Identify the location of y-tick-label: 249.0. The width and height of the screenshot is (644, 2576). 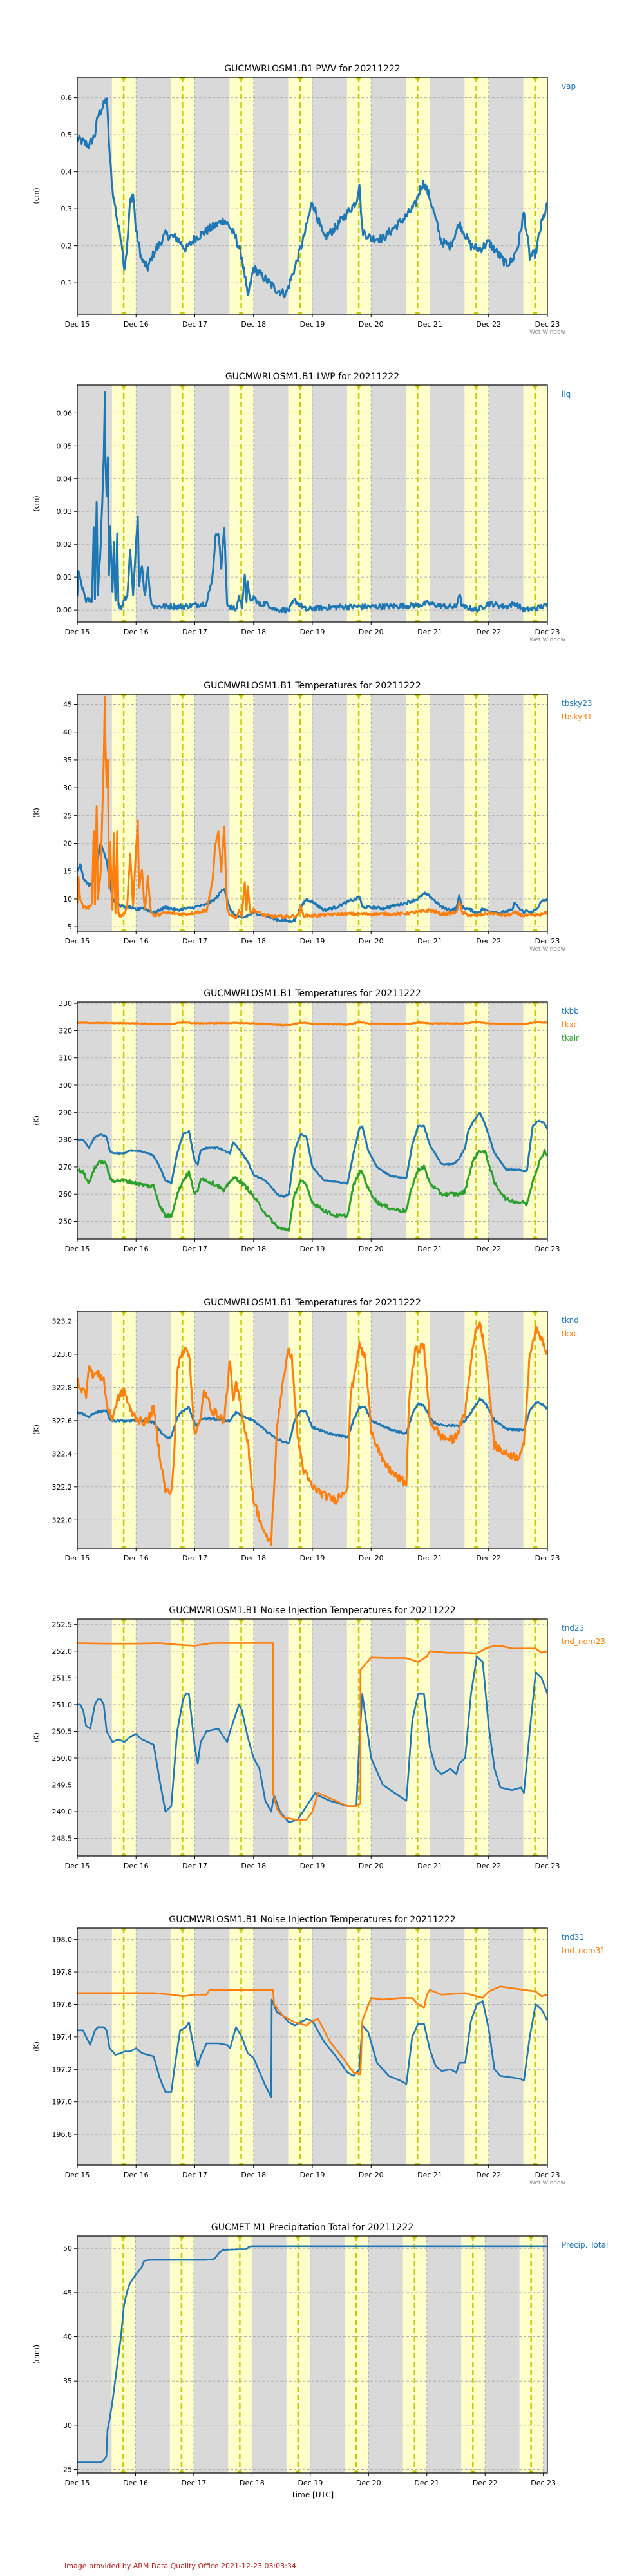
(62, 1812).